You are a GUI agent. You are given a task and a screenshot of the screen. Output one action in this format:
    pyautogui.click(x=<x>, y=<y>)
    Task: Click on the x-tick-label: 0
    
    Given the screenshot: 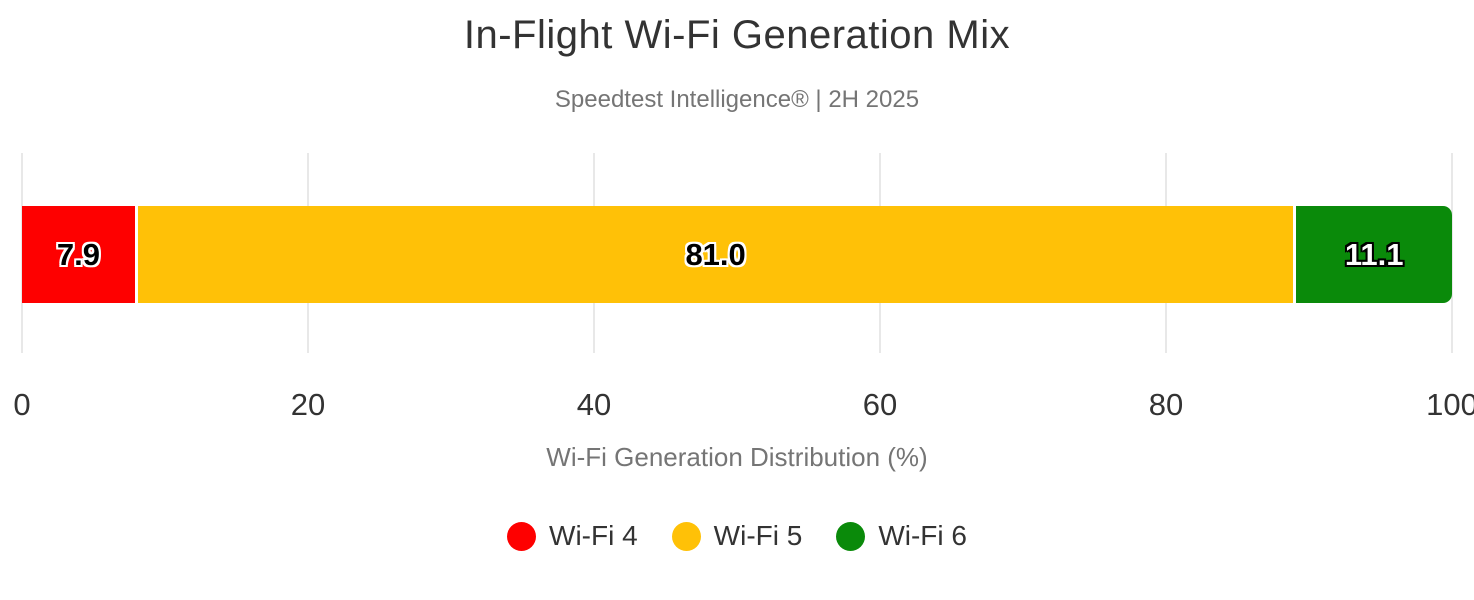 What is the action you would take?
    pyautogui.click(x=22, y=404)
    